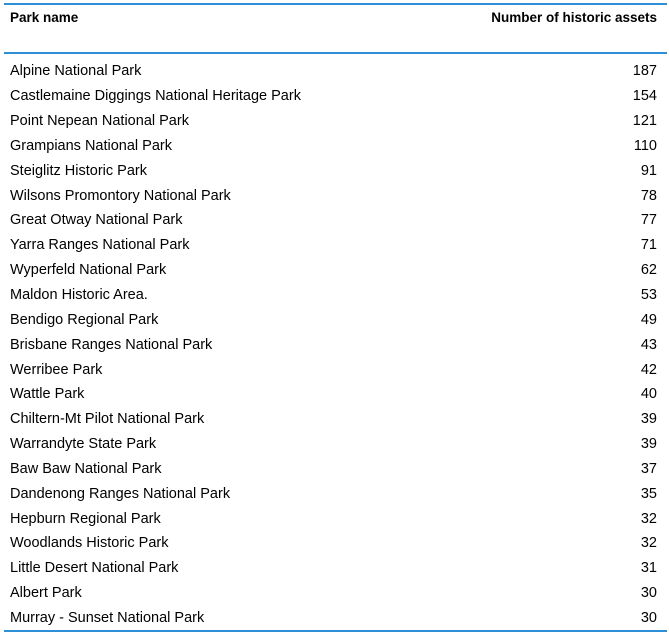 This screenshot has height=634, width=669. Describe the element at coordinates (94, 568) in the screenshot. I see `park-name-cell: Little Desert National Park` at that location.